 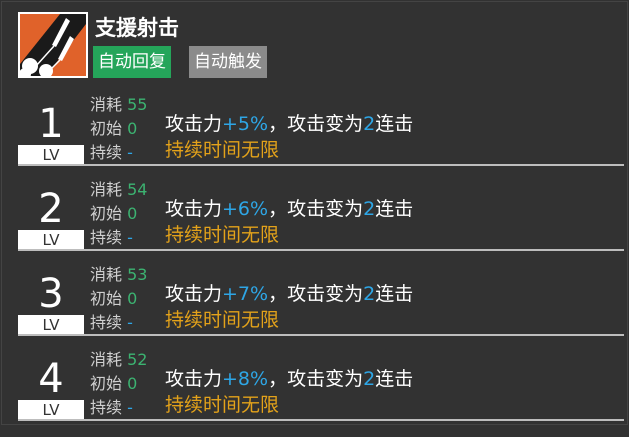 I want to click on desc-bonus: +7%, so click(x=245, y=294).